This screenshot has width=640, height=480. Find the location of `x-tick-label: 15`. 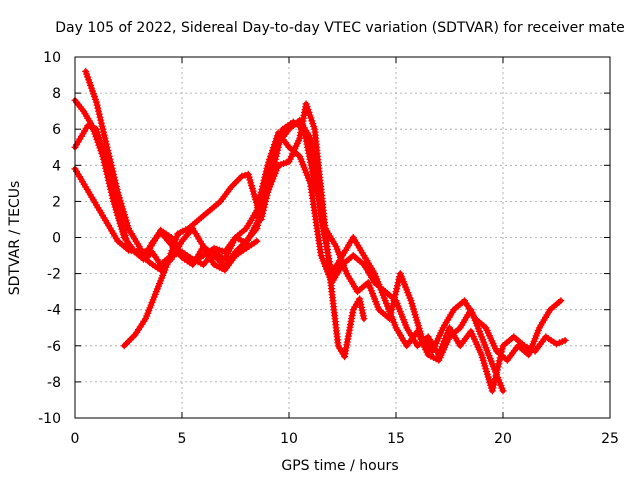

x-tick-label: 15 is located at coordinates (396, 439).